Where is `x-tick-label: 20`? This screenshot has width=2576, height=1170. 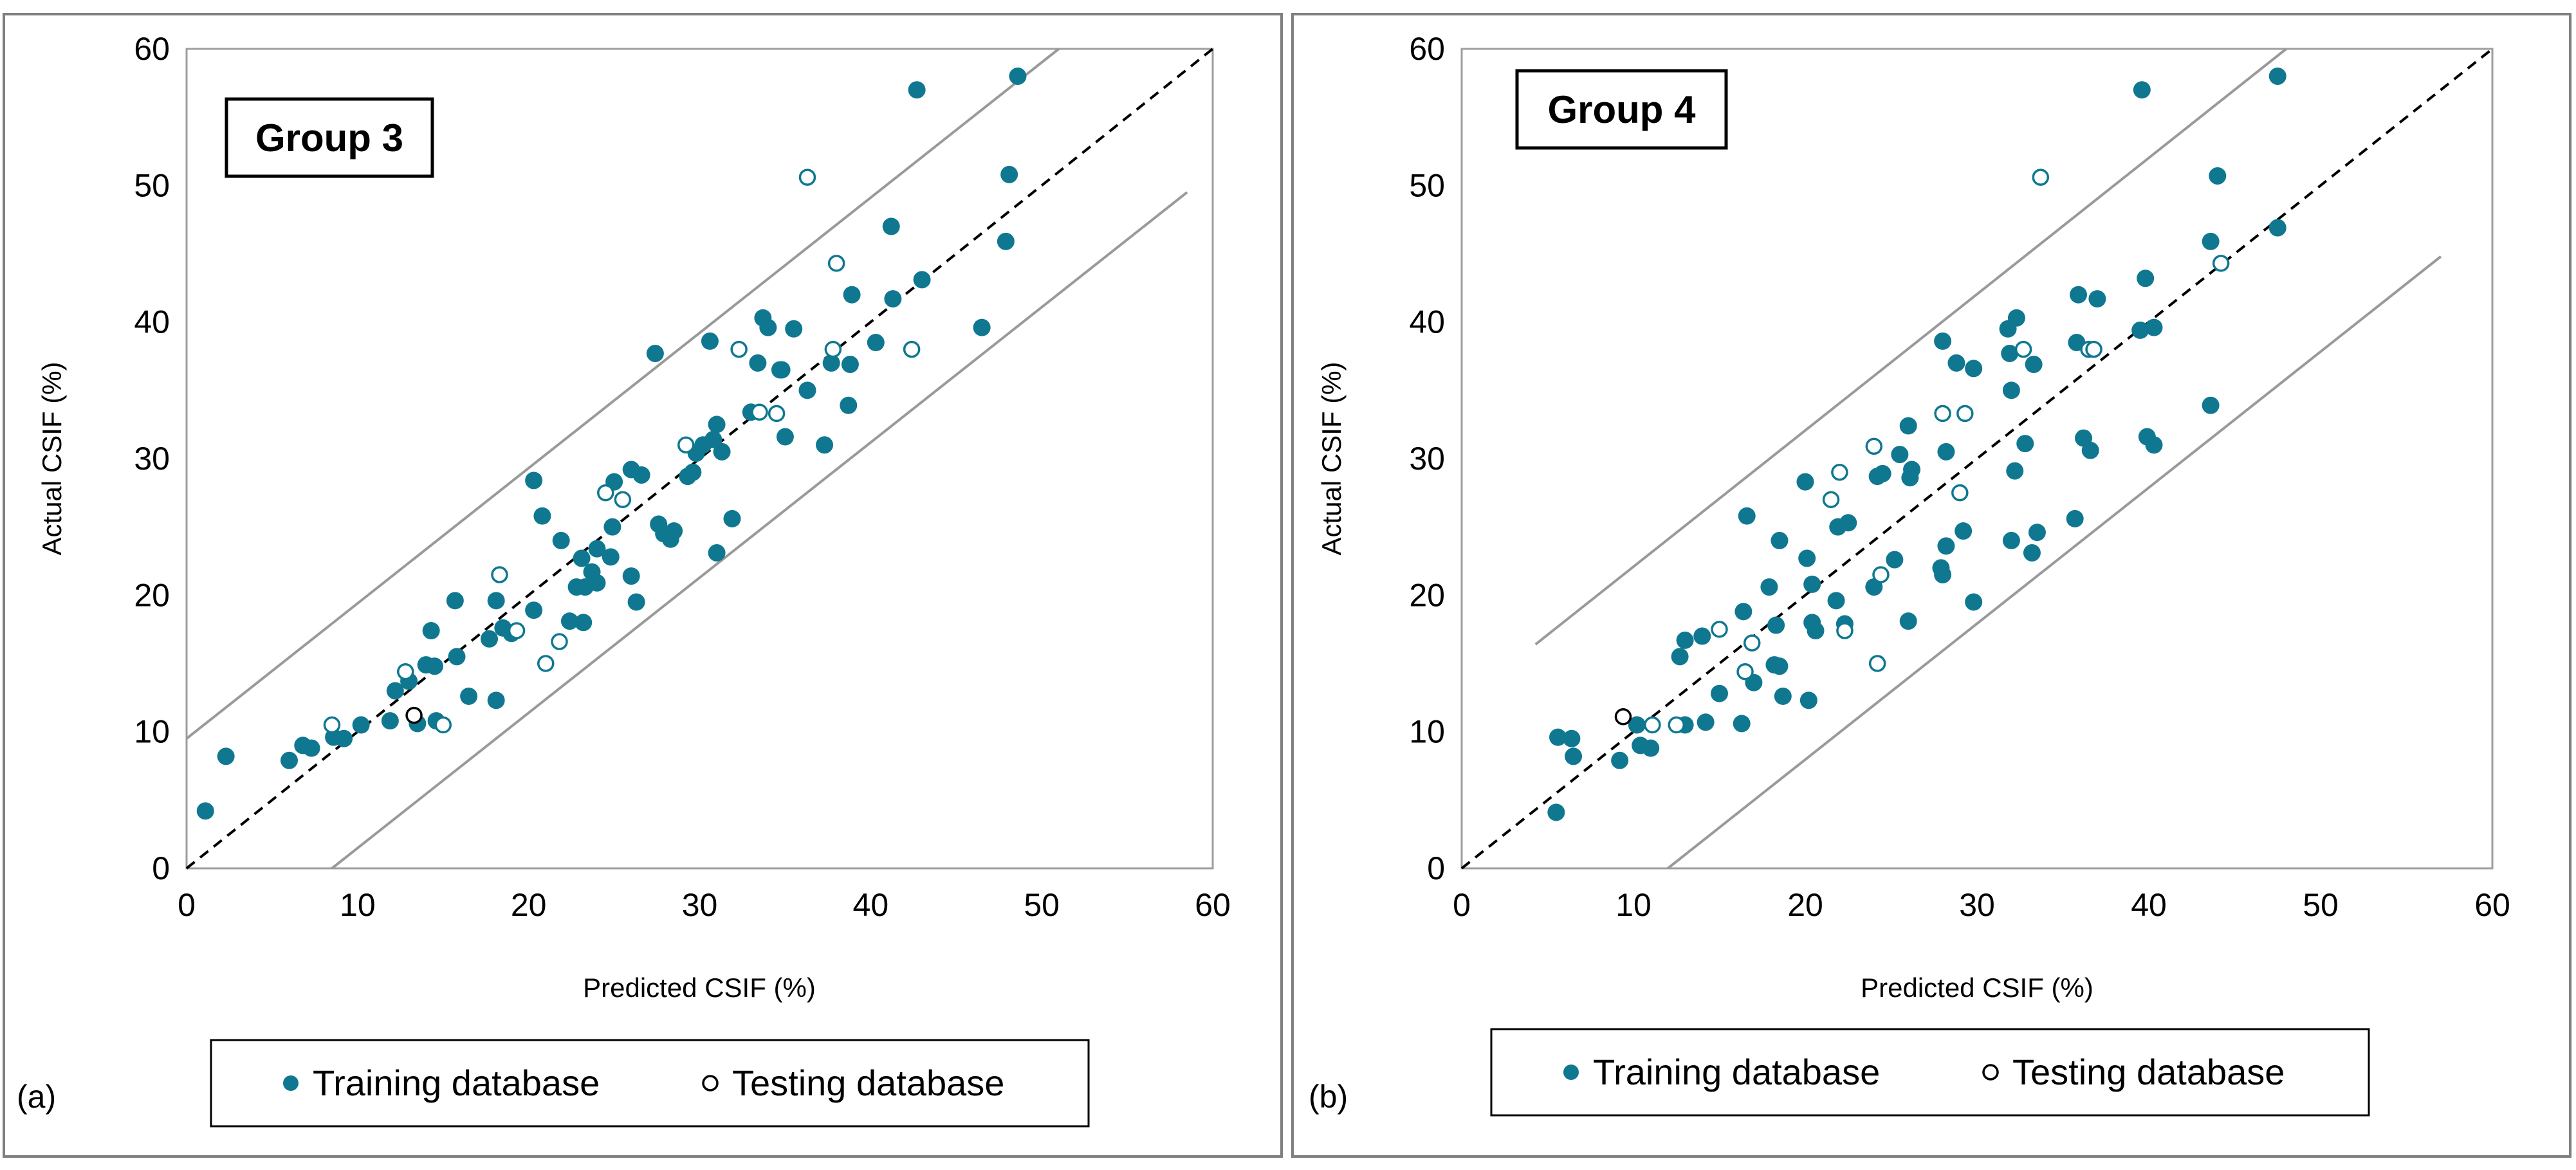 x-tick-label: 20 is located at coordinates (1805, 905).